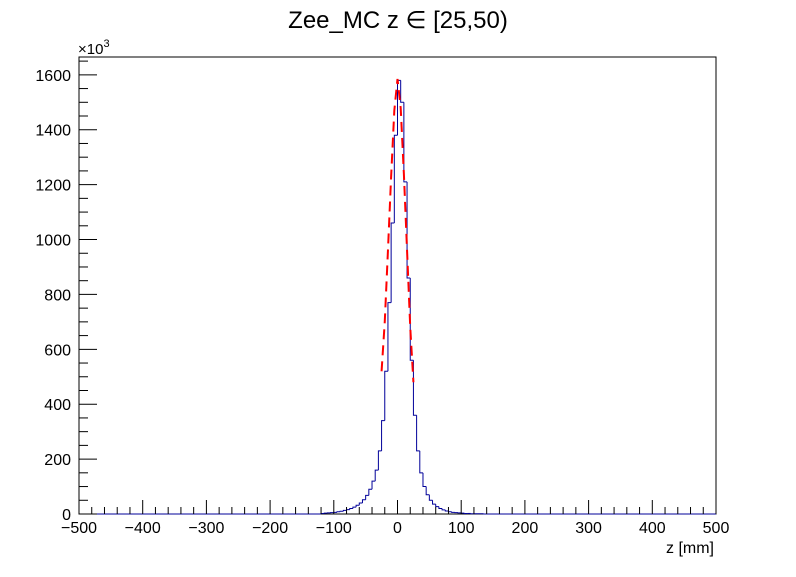 This screenshot has height=577, width=796. What do you see at coordinates (588, 528) in the screenshot?
I see `x-tick-label: 300` at bounding box center [588, 528].